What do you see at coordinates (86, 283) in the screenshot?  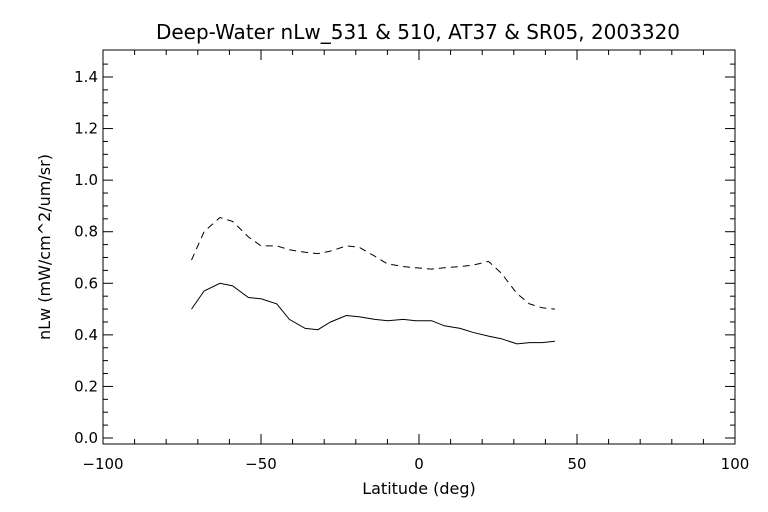 I see `y-tick-label: 0.6` at bounding box center [86, 283].